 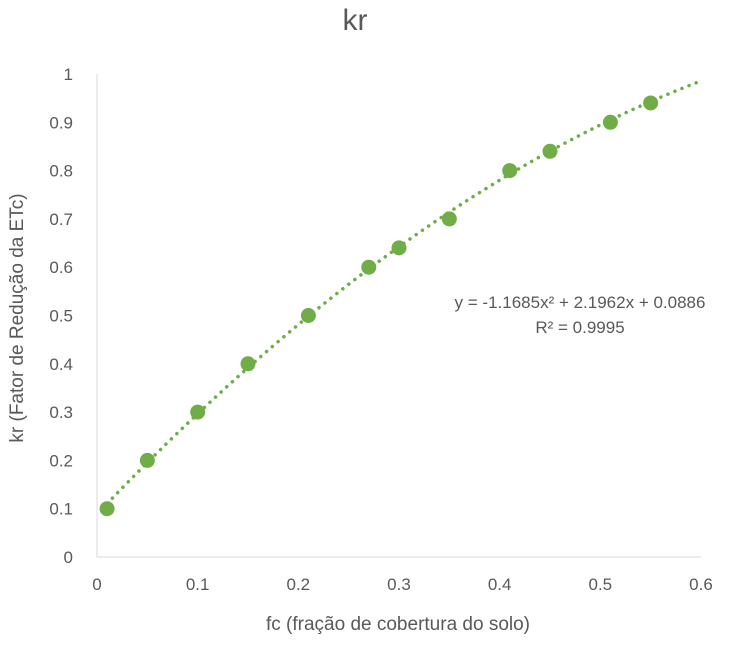 I want to click on chart-title: kr, so click(x=355, y=20).